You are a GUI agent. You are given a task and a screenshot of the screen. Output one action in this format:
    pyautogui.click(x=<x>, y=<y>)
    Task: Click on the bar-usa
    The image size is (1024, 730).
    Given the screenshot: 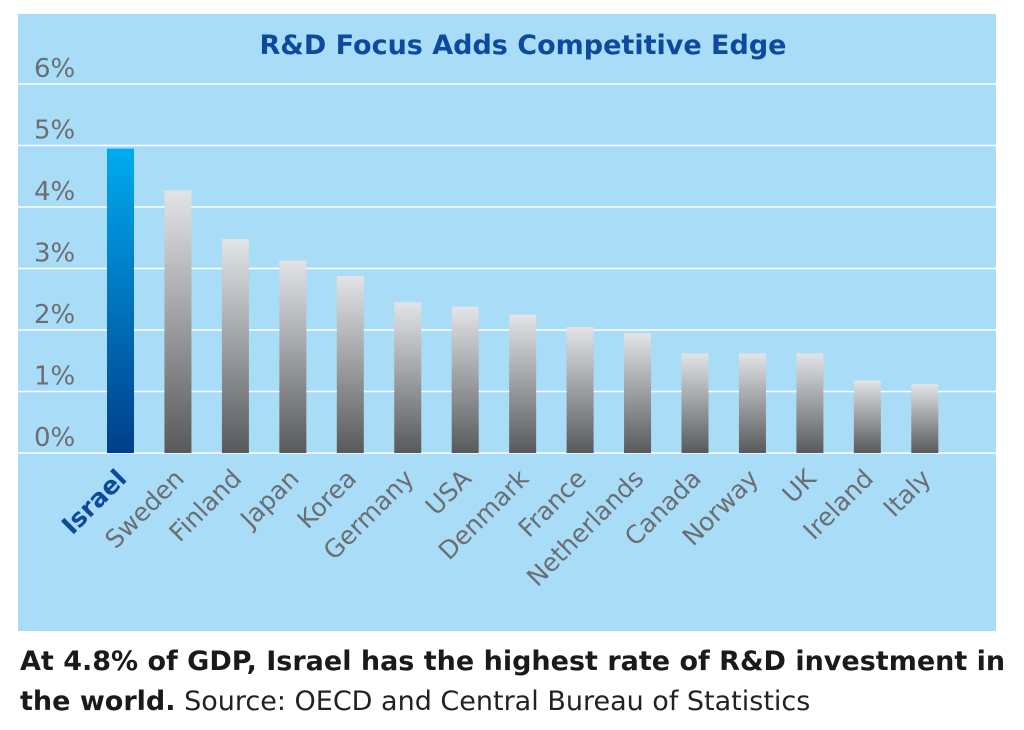 What is the action you would take?
    pyautogui.click(x=465, y=379)
    